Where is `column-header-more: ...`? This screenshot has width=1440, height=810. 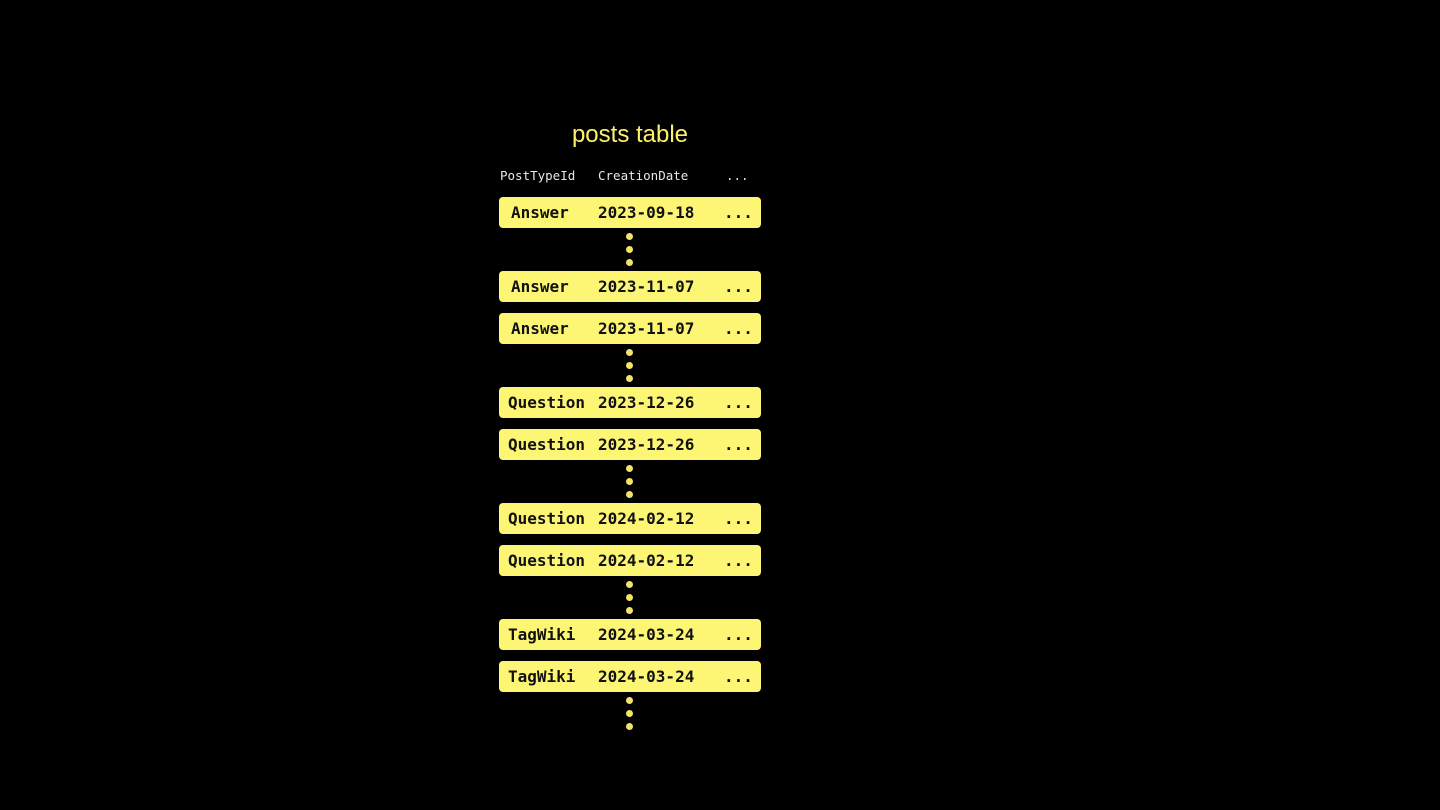 column-header-more: ... is located at coordinates (737, 175).